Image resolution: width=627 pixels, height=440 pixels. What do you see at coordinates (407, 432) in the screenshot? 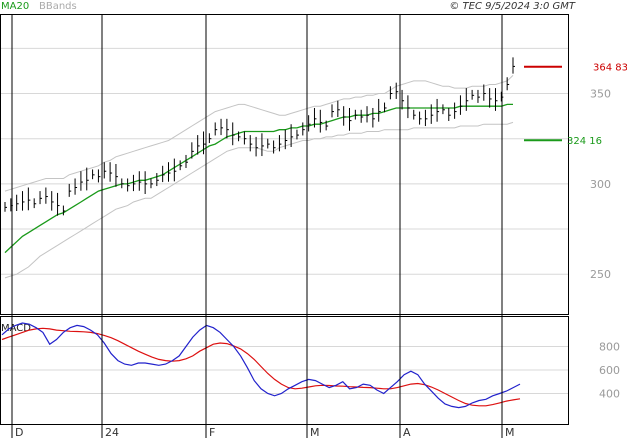
I see `x-tick-label: A` at bounding box center [407, 432].